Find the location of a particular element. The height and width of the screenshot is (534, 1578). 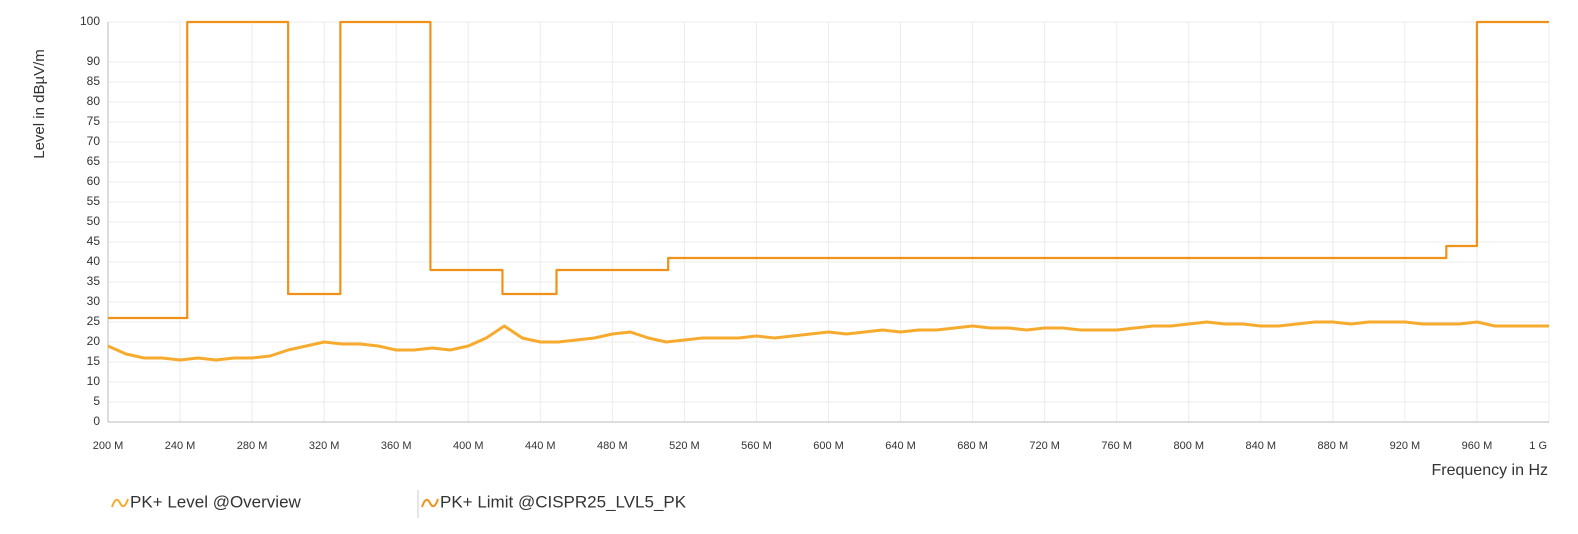

x-tick-label: 600 M is located at coordinates (828, 446).